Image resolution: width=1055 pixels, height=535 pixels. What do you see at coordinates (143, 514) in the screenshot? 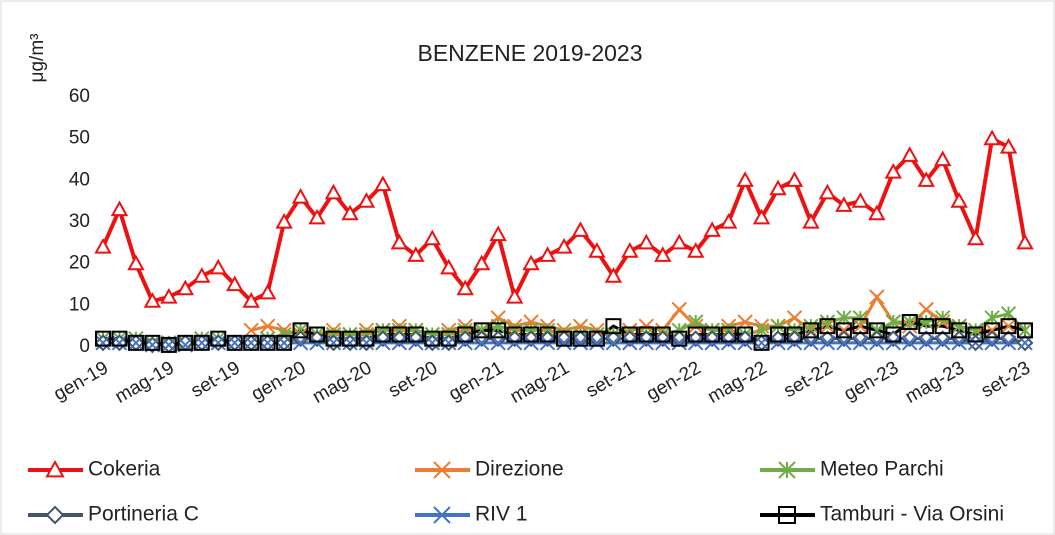
I see `legend-label: Portineria C` at bounding box center [143, 514].